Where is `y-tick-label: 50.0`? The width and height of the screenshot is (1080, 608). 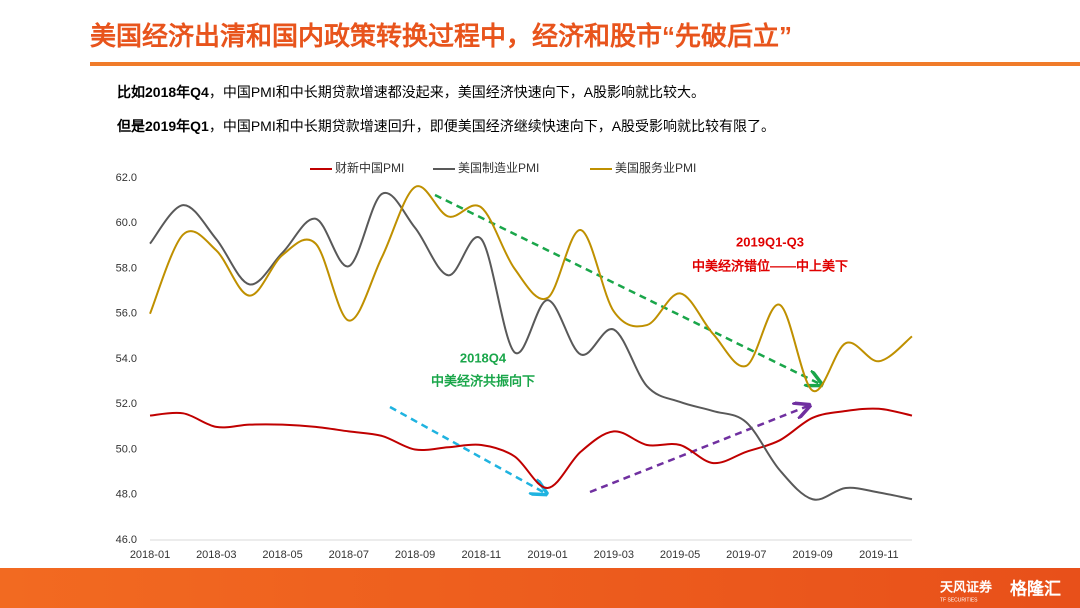
y-tick-label: 50.0 is located at coordinates (126, 449).